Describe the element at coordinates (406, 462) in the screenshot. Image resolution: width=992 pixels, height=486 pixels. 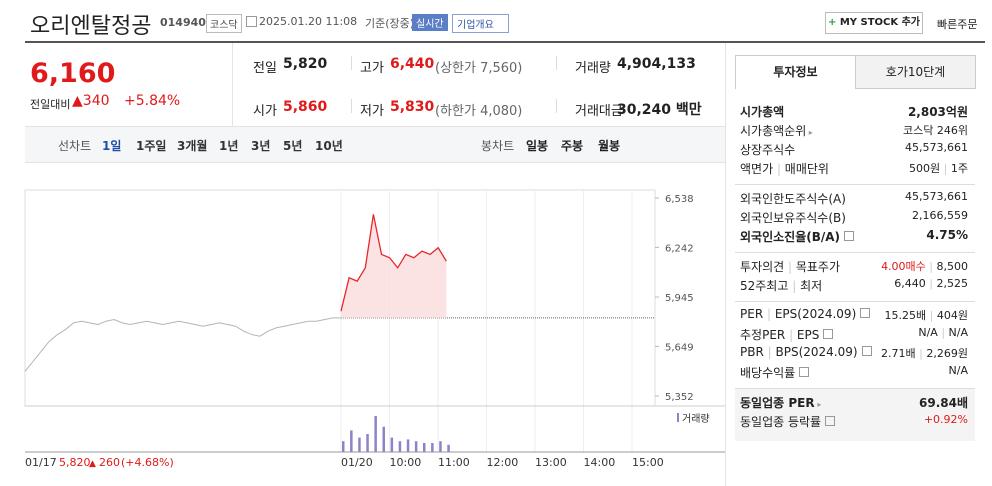
I see `x-tick-label: 10:00` at that location.